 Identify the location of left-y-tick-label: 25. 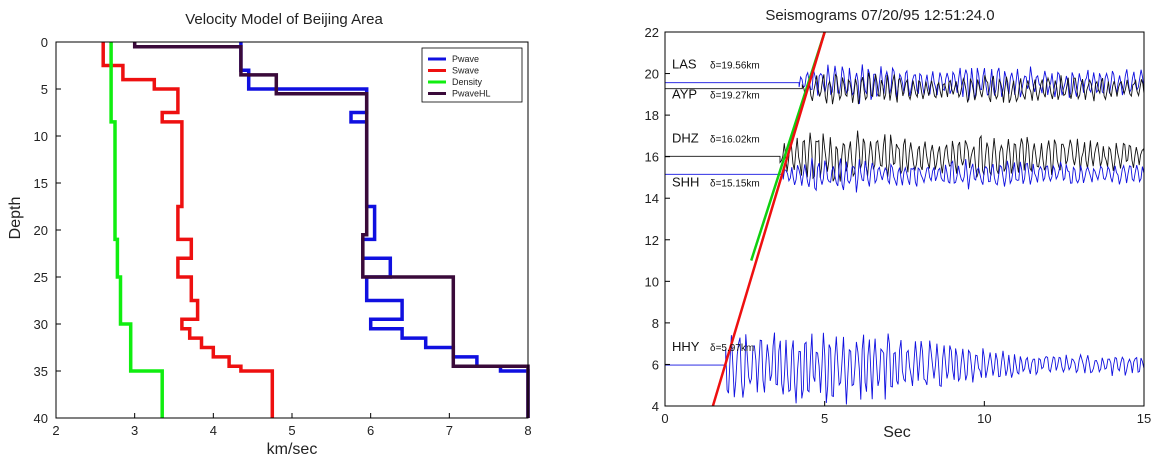
(41, 277).